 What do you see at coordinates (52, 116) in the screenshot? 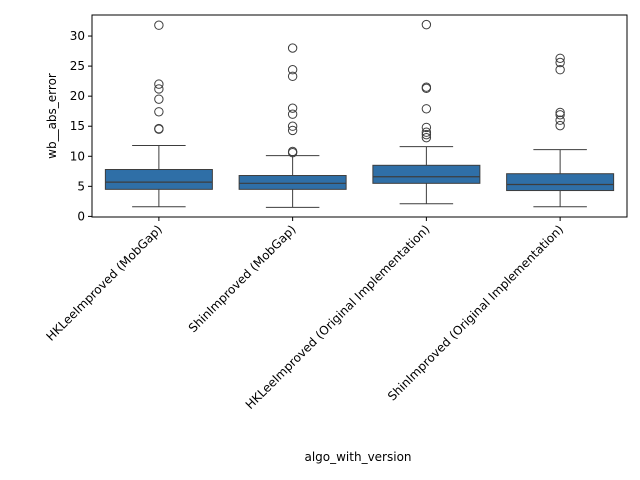
I see `y-axis-title: wb__abs_error` at bounding box center [52, 116].